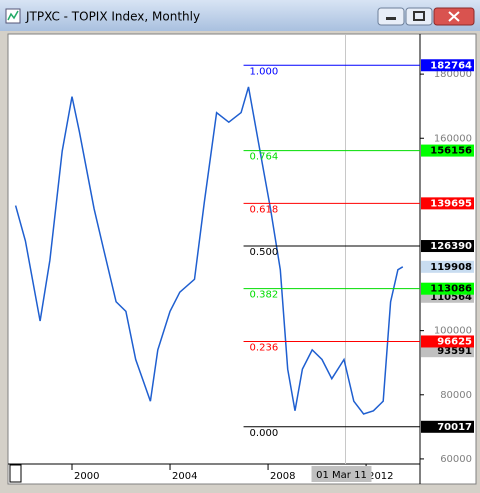 The image size is (480, 493). I want to click on price-label: 126390, so click(451, 246).